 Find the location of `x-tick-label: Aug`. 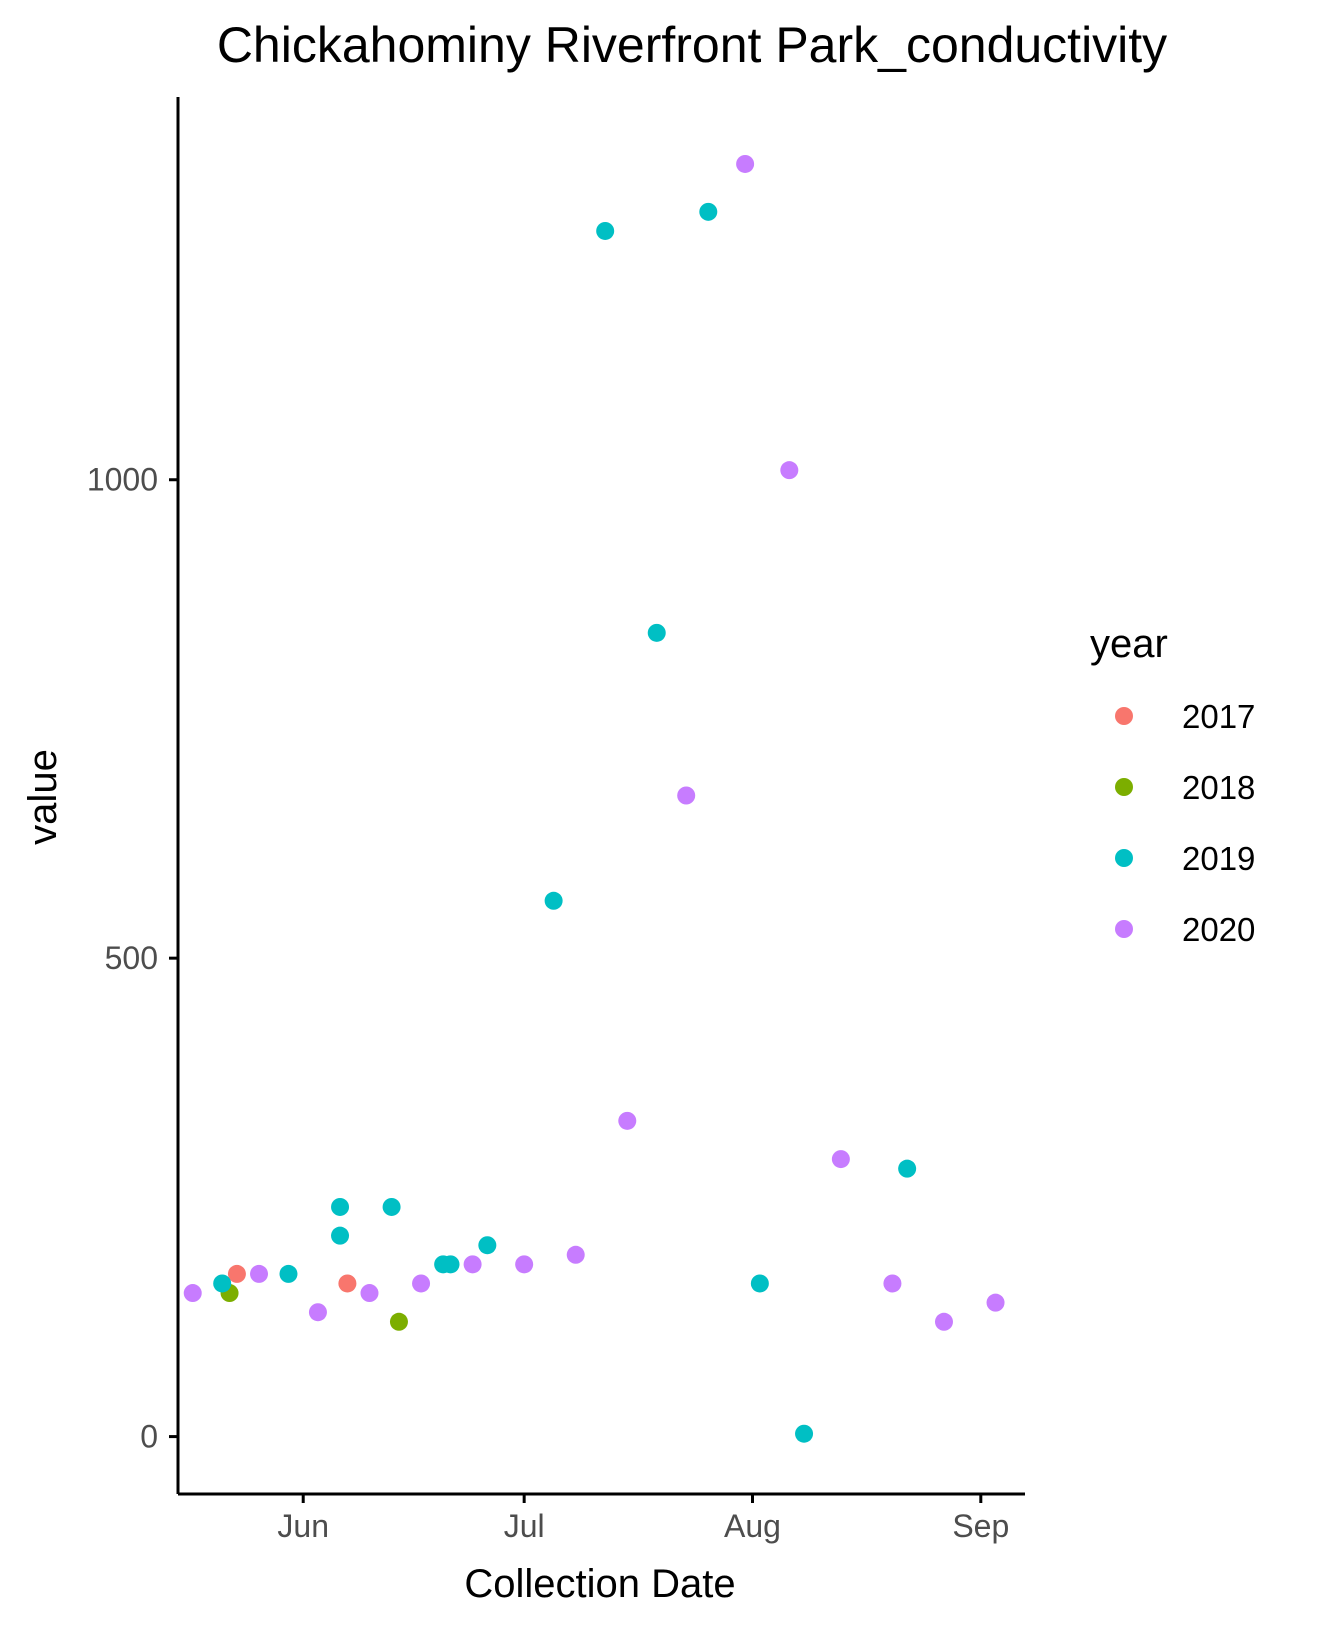

x-tick-label: Aug is located at coordinates (752, 1526).